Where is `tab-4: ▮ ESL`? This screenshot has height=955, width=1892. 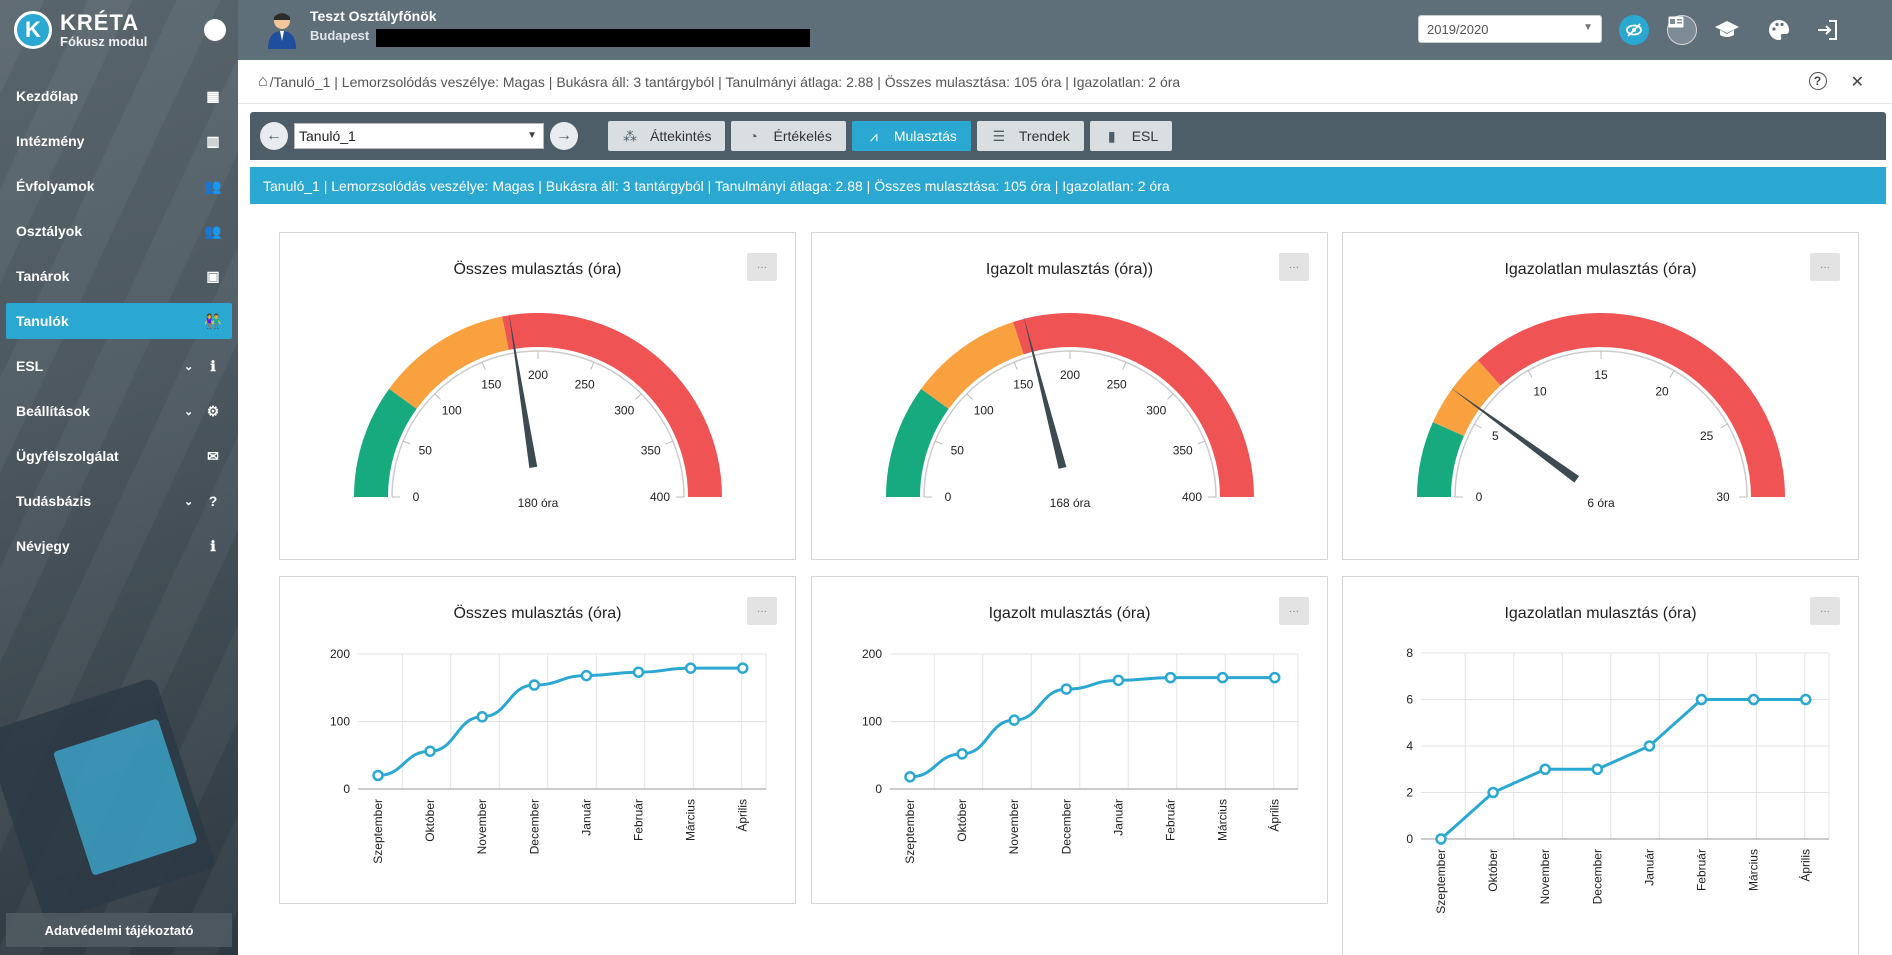
tab-4: ▮ ESL is located at coordinates (1131, 136).